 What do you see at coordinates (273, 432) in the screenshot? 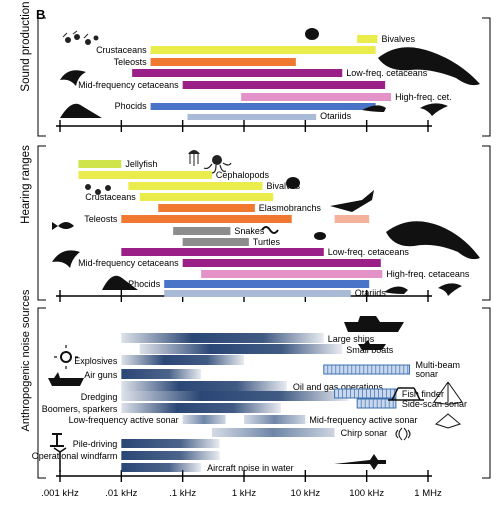
I see `bar-chirp-sonar` at bounding box center [273, 432].